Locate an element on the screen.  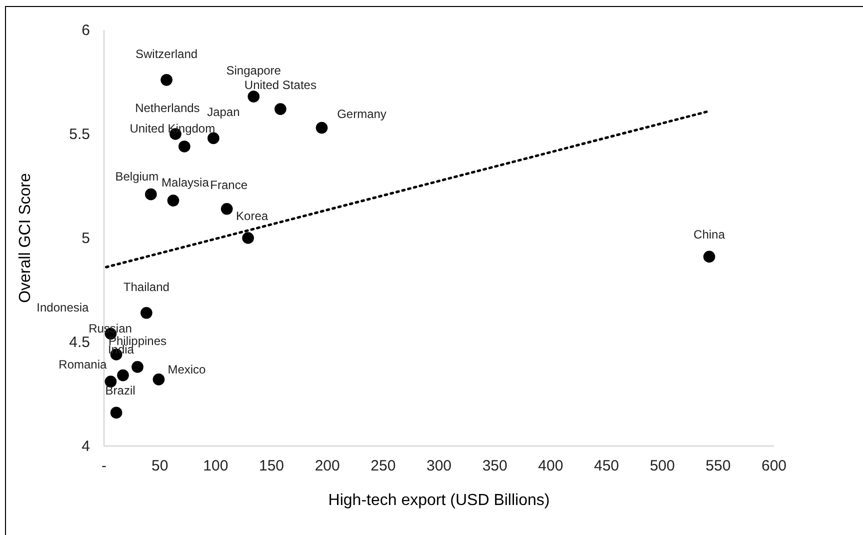
annotation: Romania is located at coordinates (83, 365).